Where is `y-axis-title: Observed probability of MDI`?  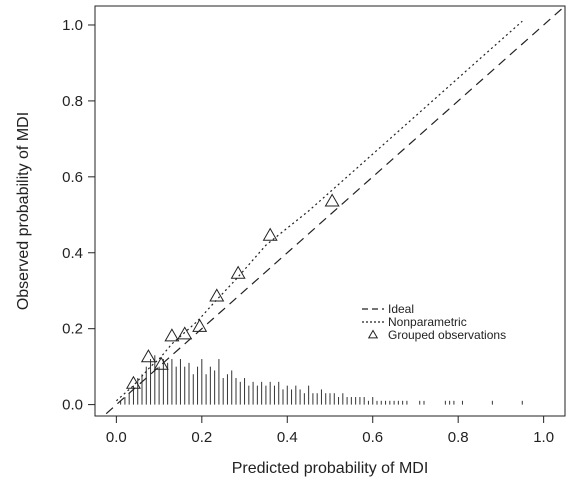
y-axis-title: Observed probability of MDI is located at coordinates (23, 211).